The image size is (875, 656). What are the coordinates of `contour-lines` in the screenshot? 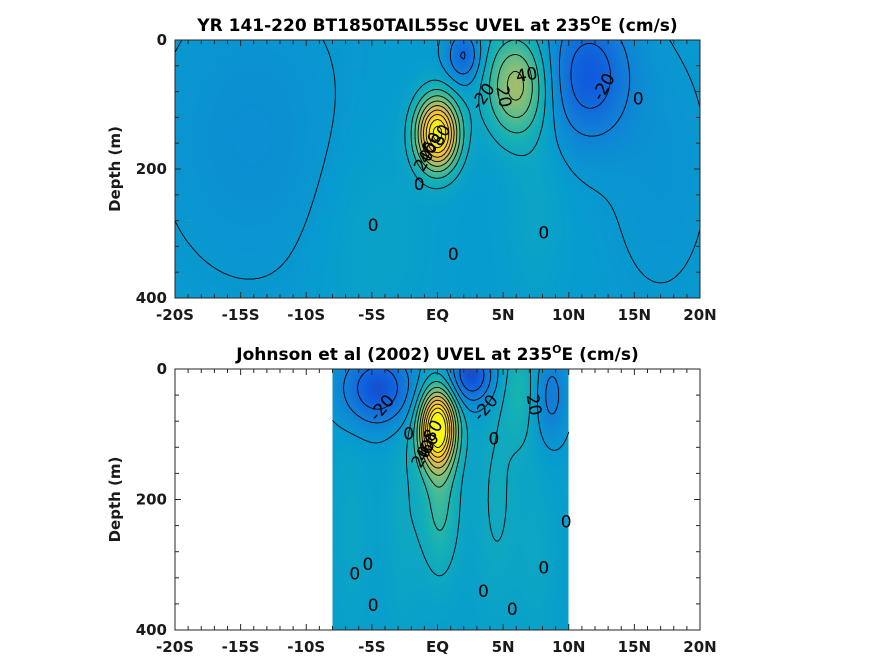 It's located at (451, 472).